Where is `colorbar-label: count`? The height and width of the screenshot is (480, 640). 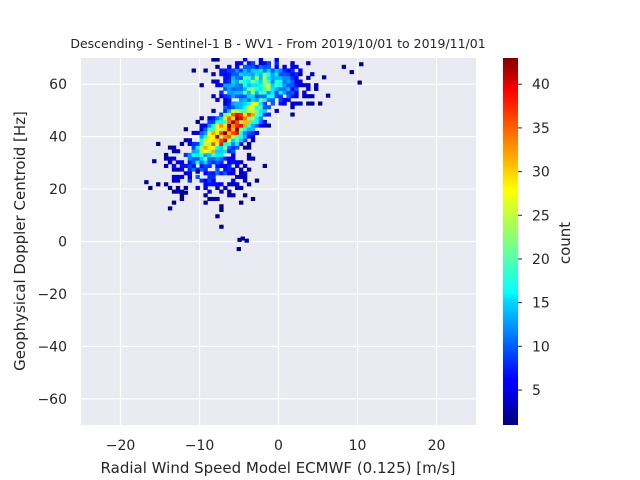
colorbar-label: count is located at coordinates (565, 243).